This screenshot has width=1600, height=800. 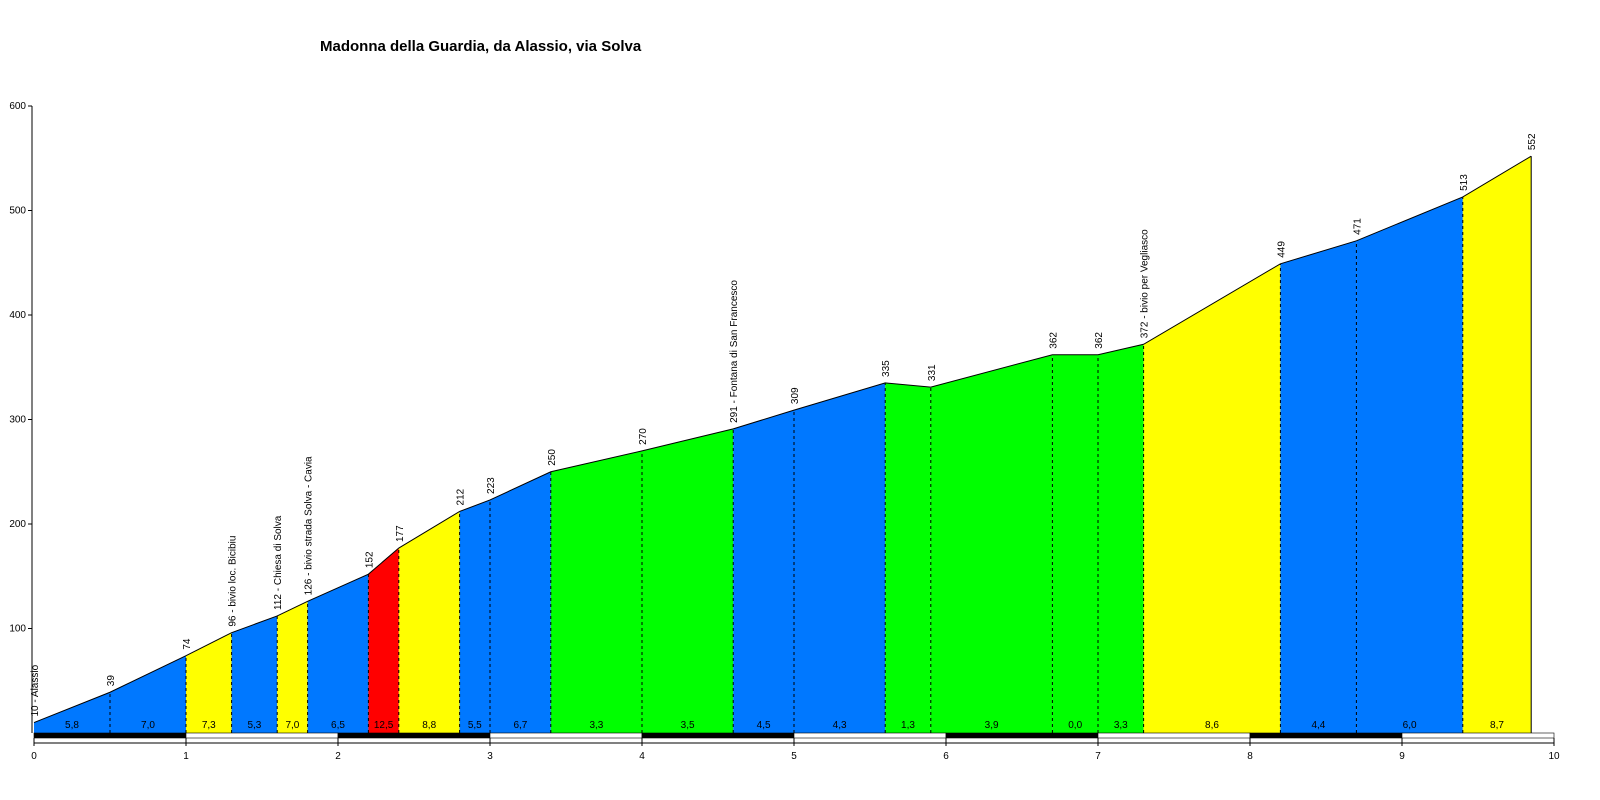 I want to click on segment-gradient-label: 4,5, so click(x=764, y=725).